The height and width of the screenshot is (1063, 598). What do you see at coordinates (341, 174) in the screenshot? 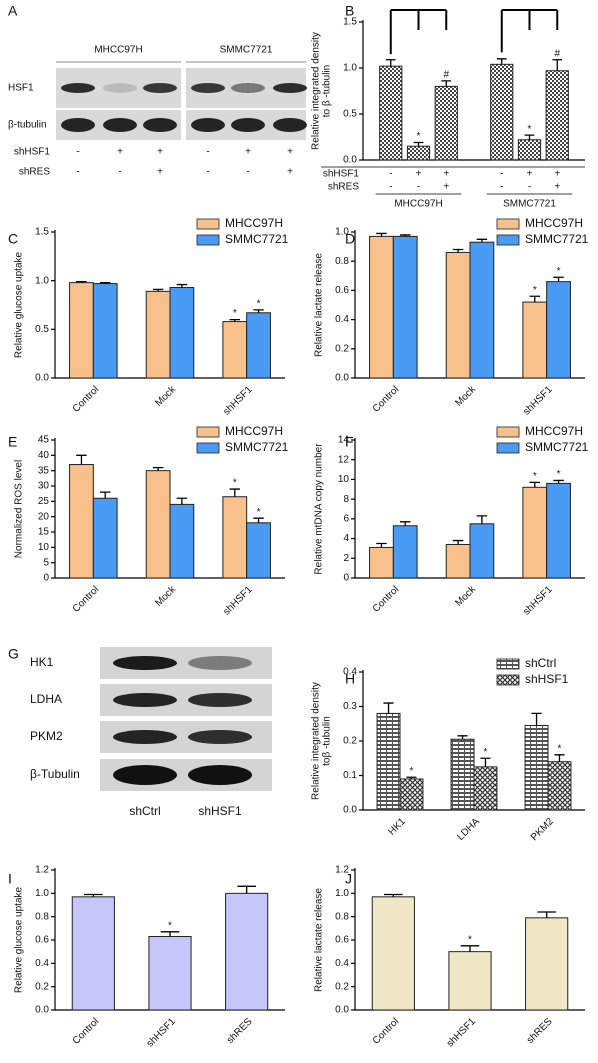
I see `condition-label: shHSF1` at bounding box center [341, 174].